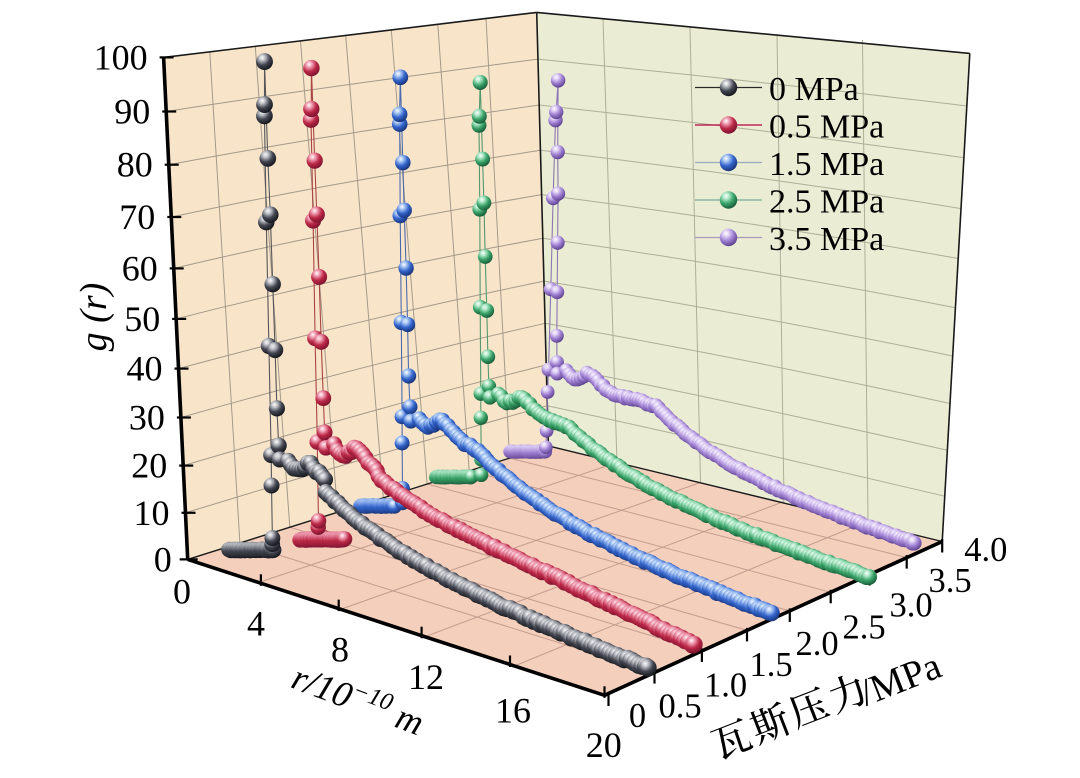 This screenshot has height=778, width=1080. What do you see at coordinates (725, 686) in the screenshot?
I see `svg-text: 1.0` at bounding box center [725, 686].